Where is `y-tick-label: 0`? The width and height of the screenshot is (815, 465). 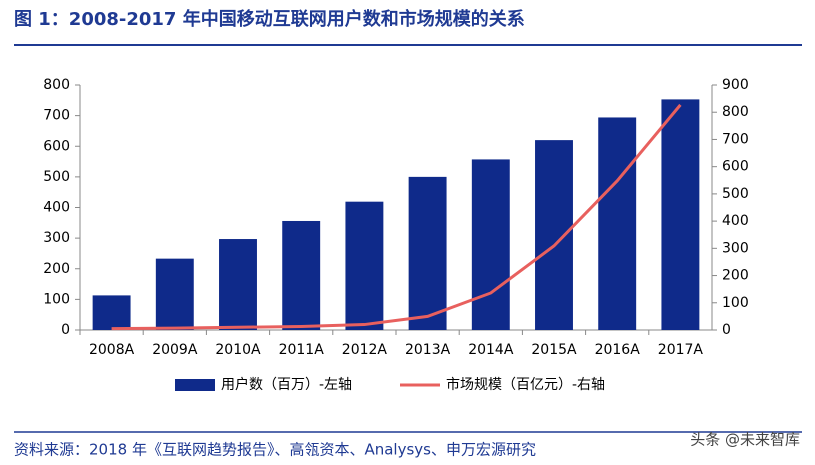 y-tick-label: 0 is located at coordinates (65, 330).